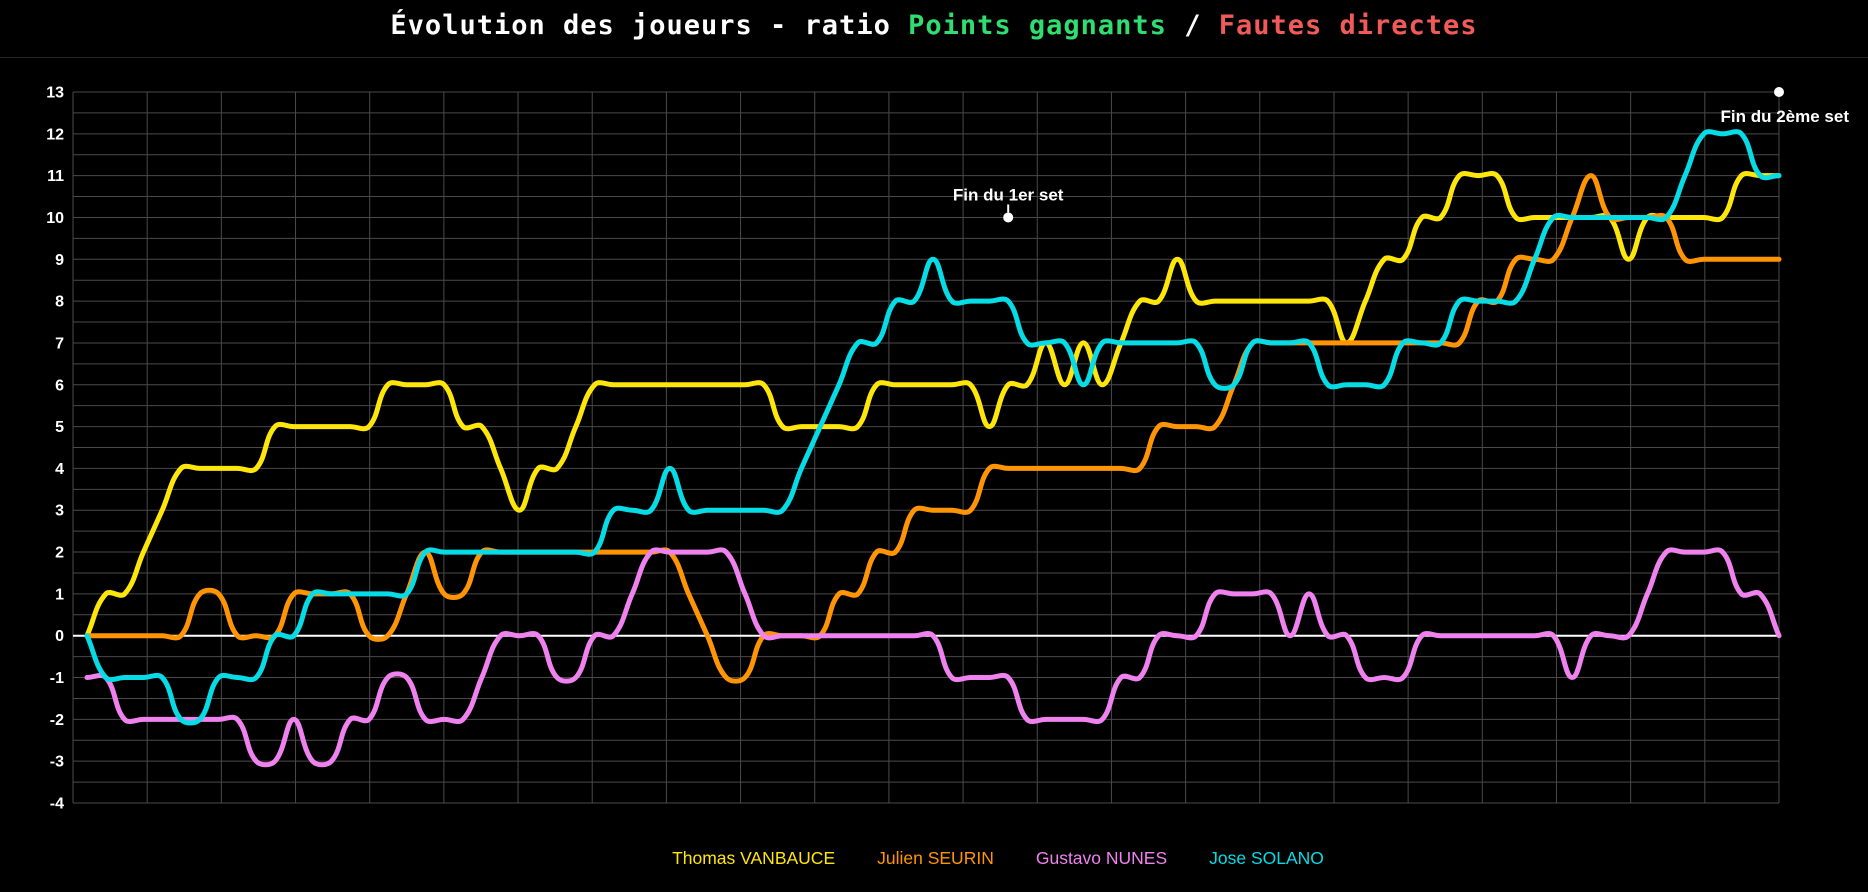 This screenshot has width=1868, height=892. What do you see at coordinates (55, 218) in the screenshot?
I see `y-axis-tick-label: 10` at bounding box center [55, 218].